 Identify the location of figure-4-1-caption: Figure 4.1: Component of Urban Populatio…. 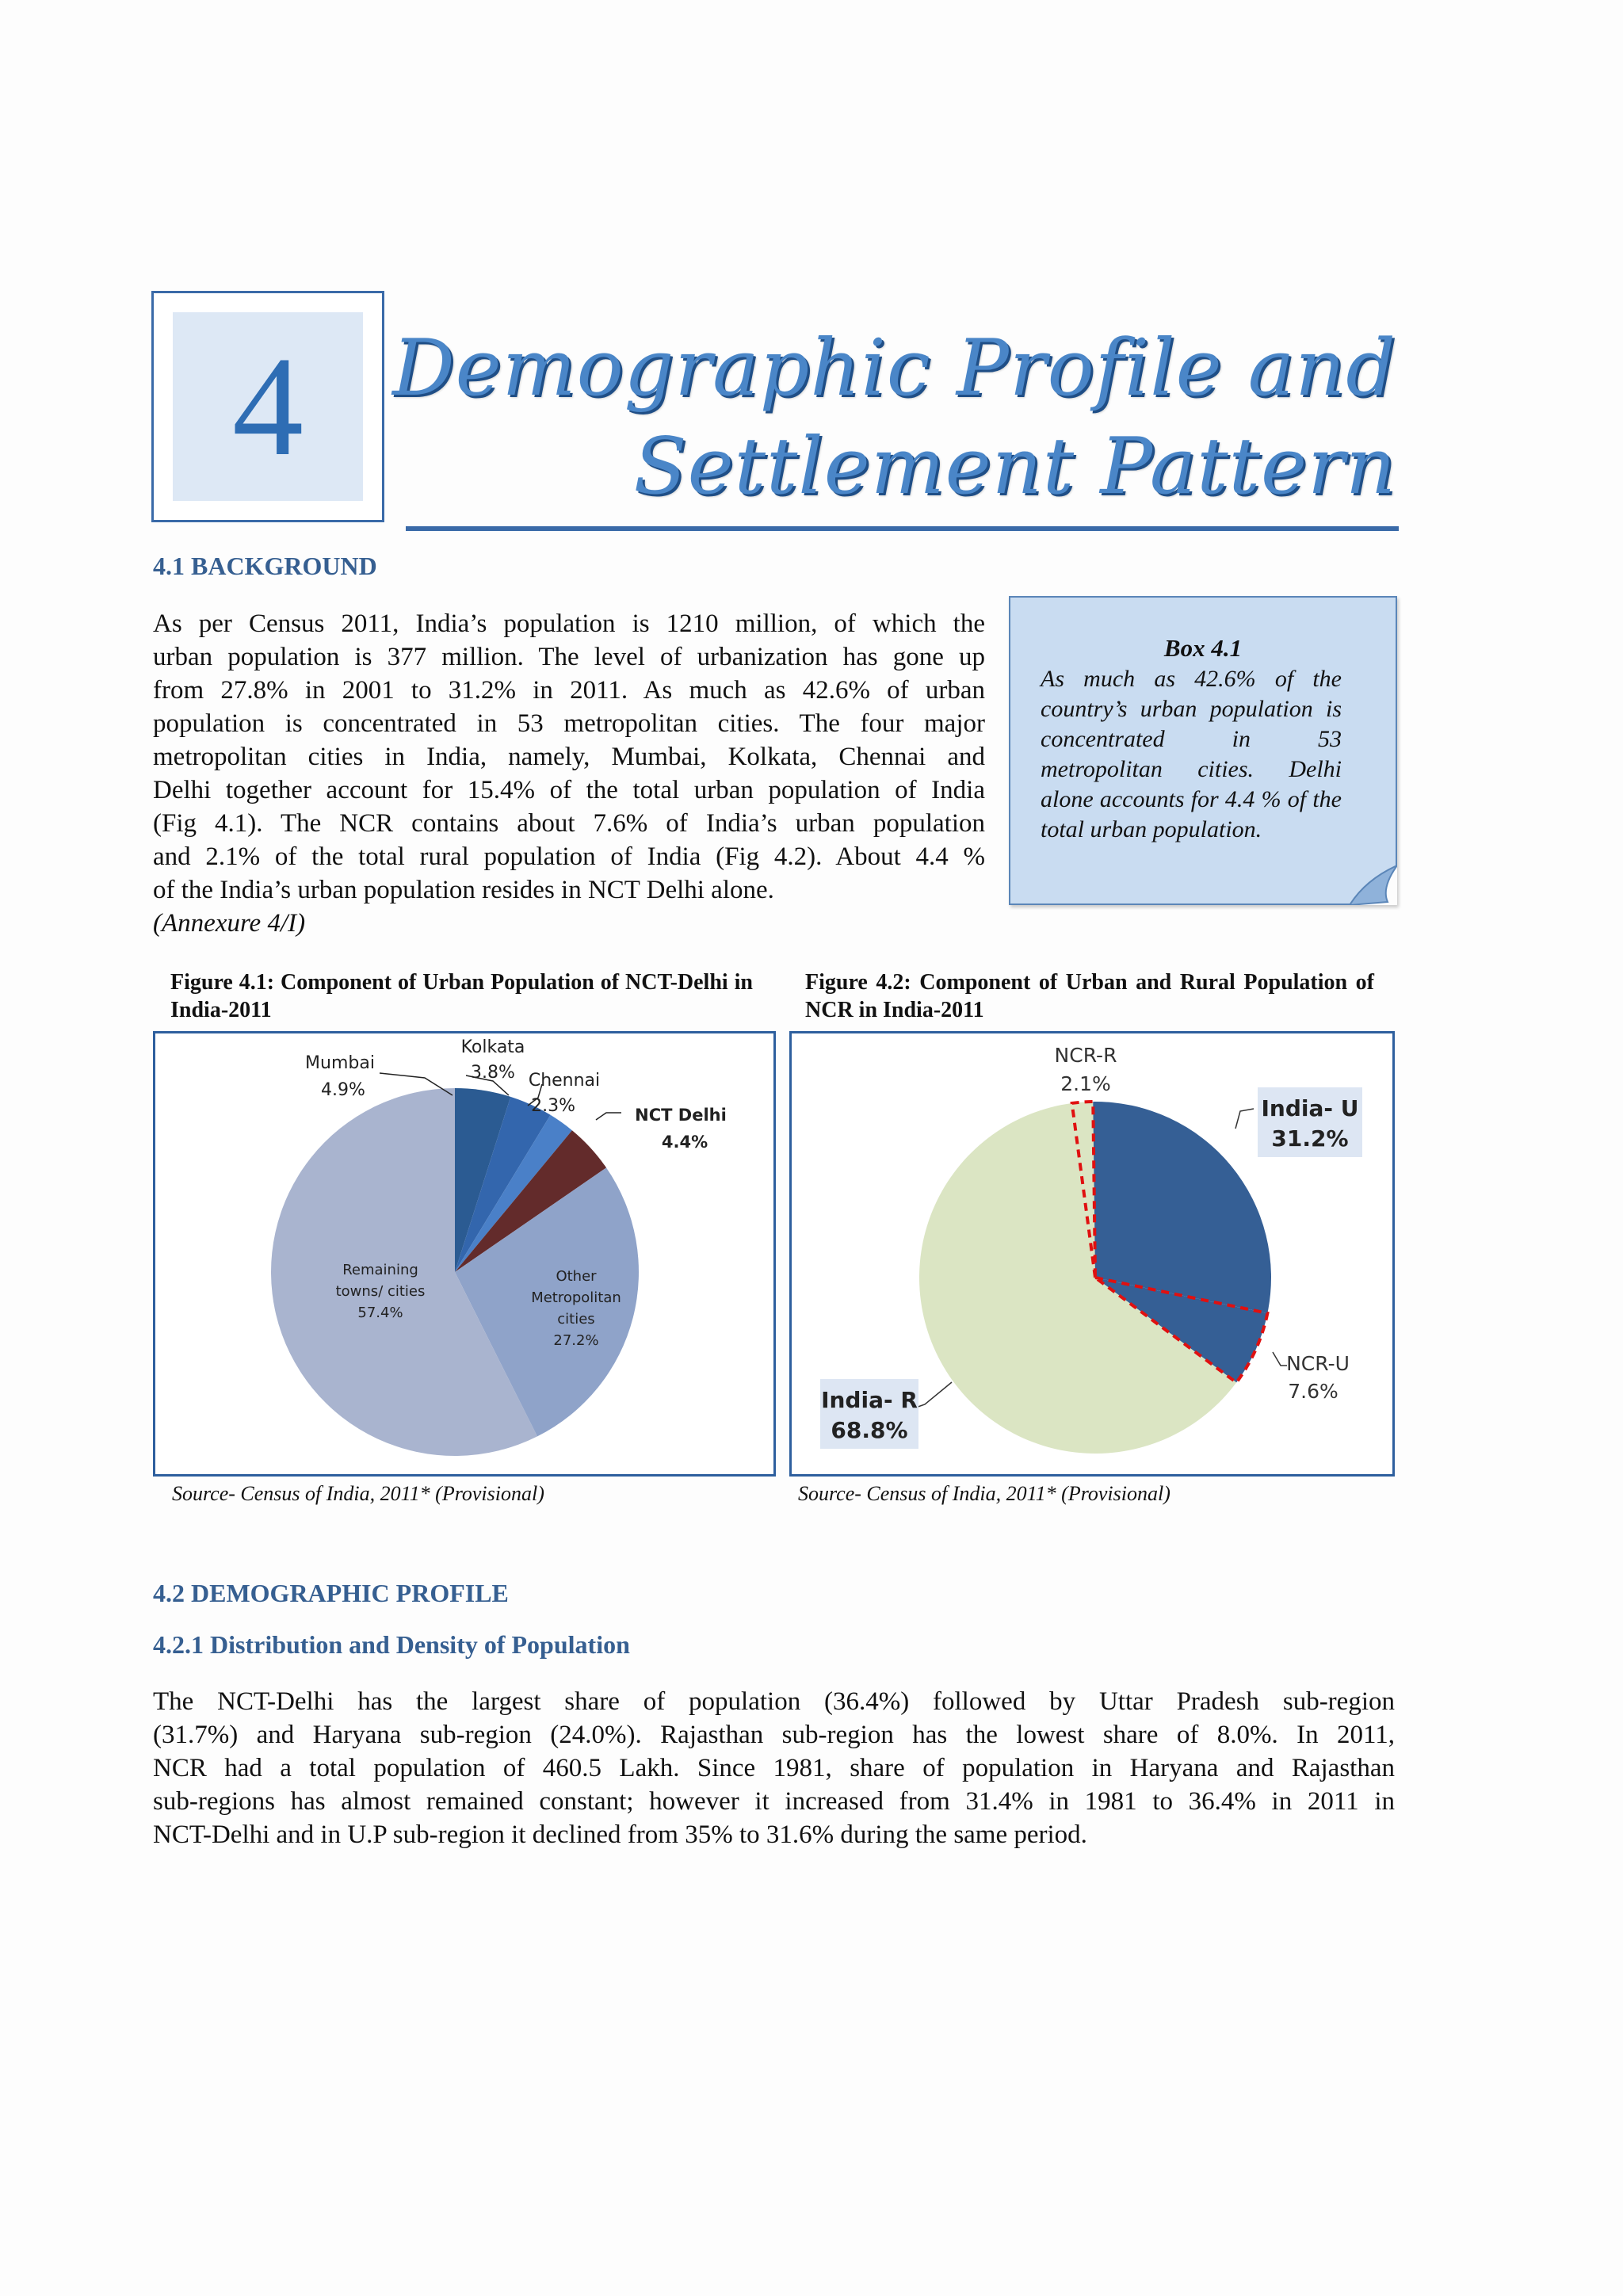
(462, 996).